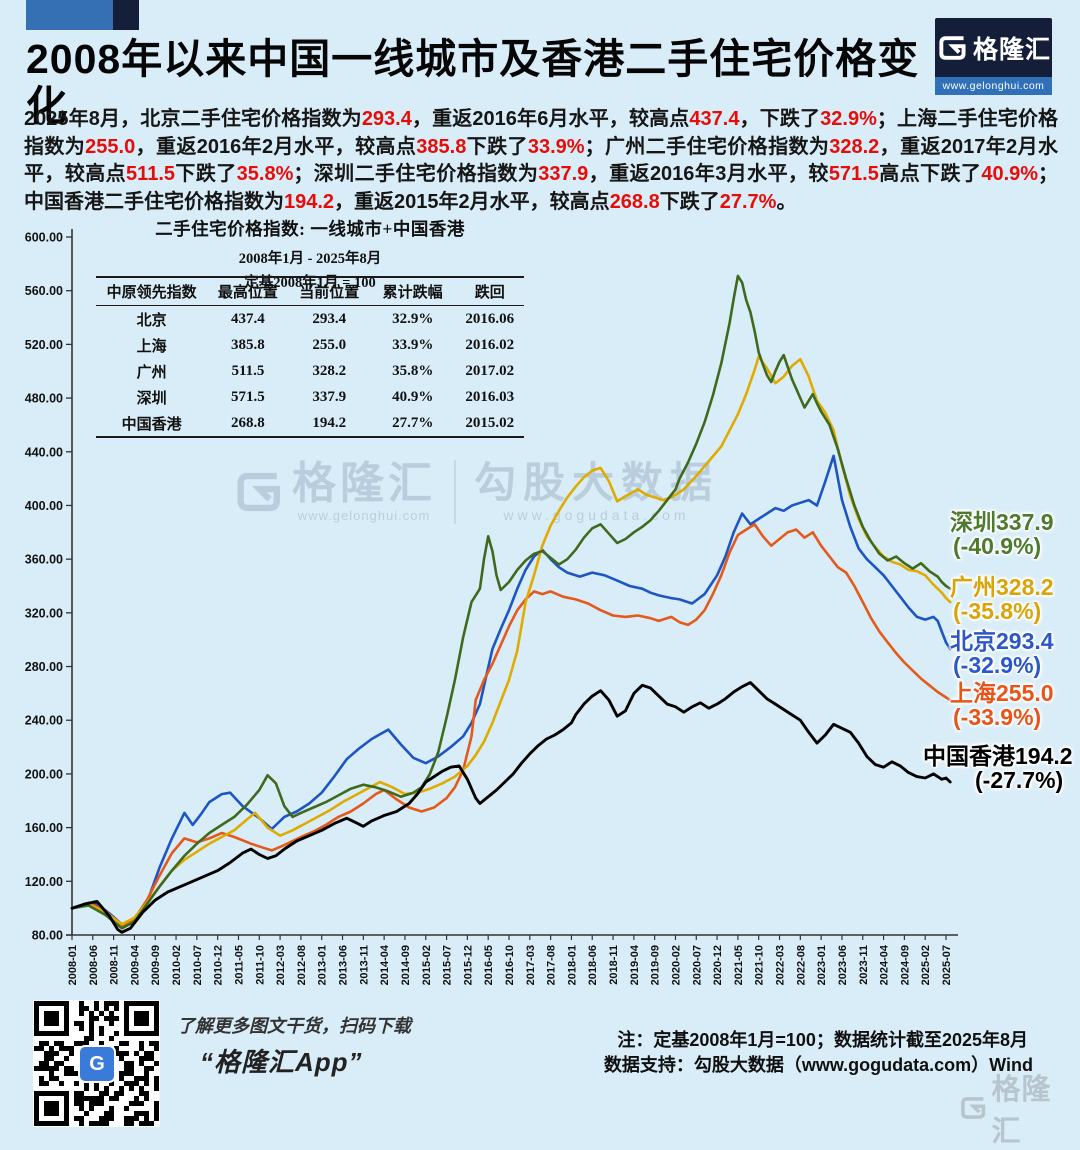 This screenshot has width=1080, height=1150. Describe the element at coordinates (1002, 534) in the screenshot. I see `series-label-shenzhen: 深圳337.9(-40.9%)` at that location.